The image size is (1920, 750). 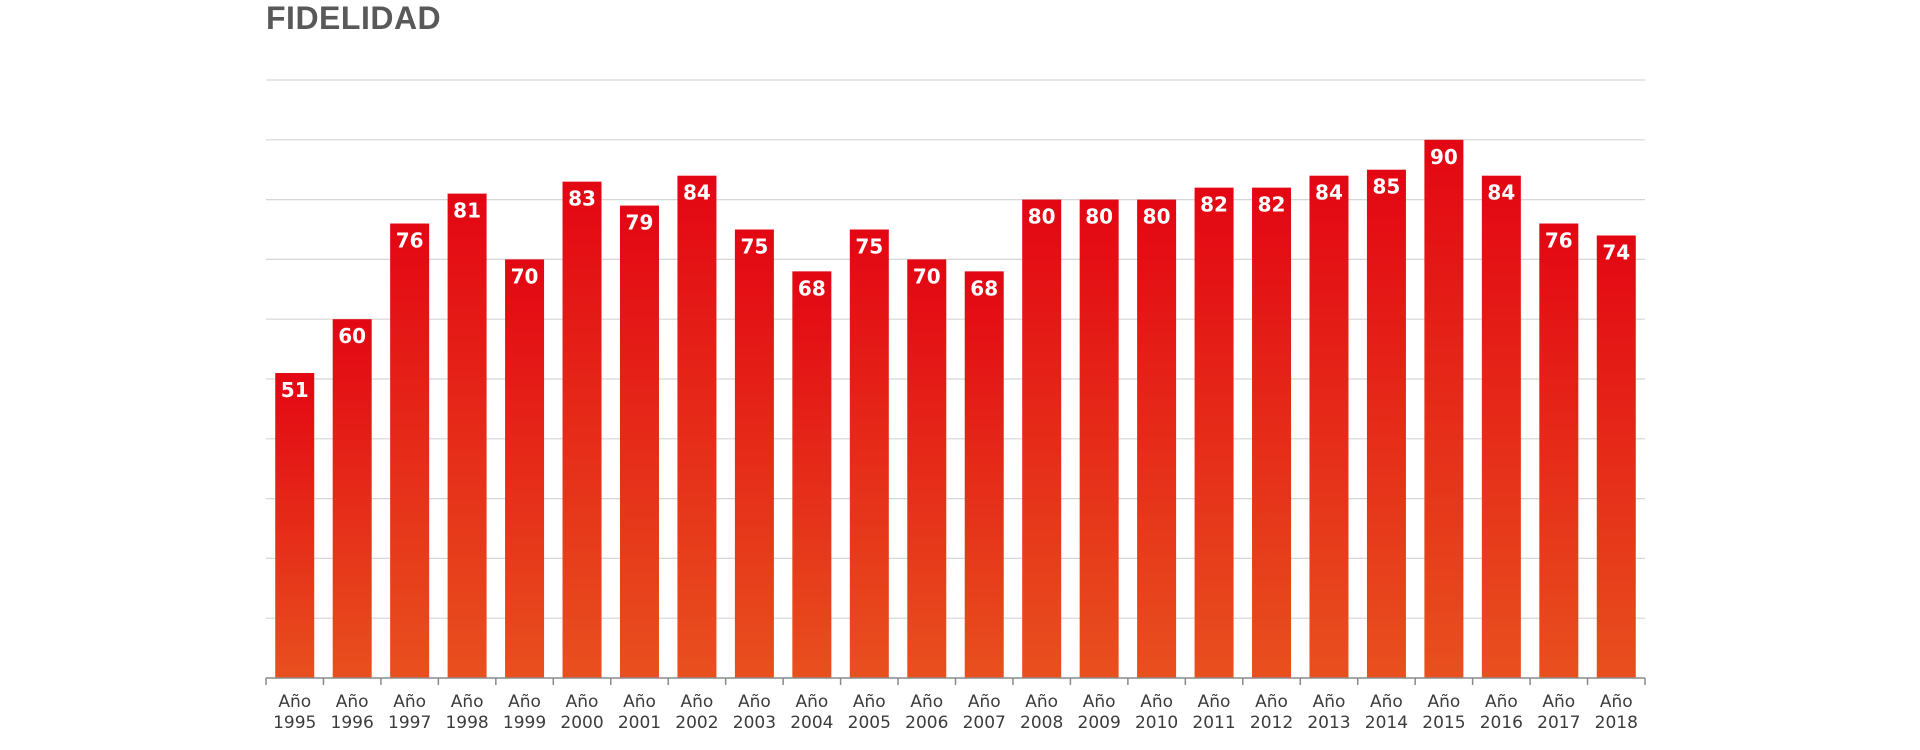 What do you see at coordinates (1501, 723) in the screenshot?
I see `x-tick-label: 2016` at bounding box center [1501, 723].